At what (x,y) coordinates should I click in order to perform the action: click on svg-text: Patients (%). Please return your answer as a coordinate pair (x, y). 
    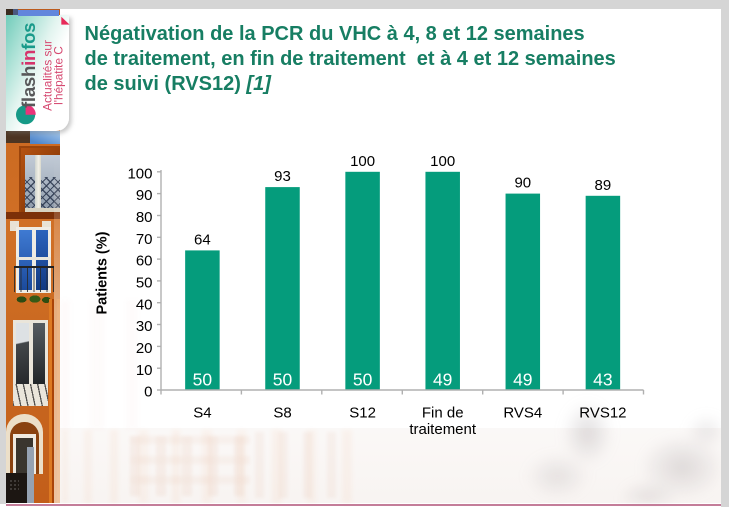
    Looking at the image, I should click on (103, 272).